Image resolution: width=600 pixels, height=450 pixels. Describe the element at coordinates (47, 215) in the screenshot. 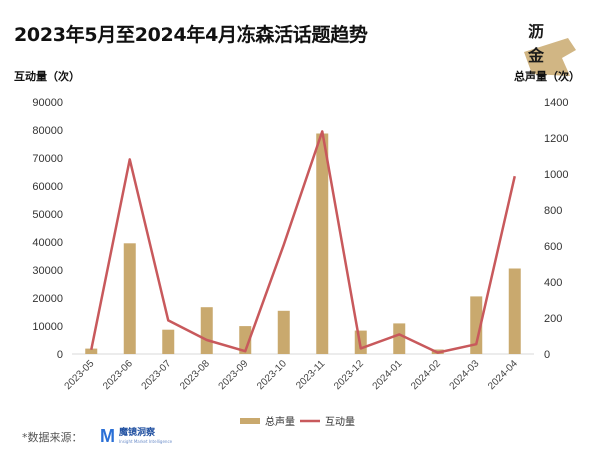

I see `y-left-tick-50000: 50000` at that location.